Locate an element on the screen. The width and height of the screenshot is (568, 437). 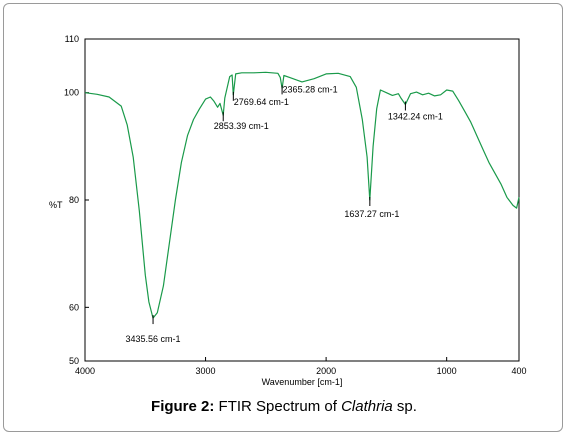
x-tick-label: 400 is located at coordinates (518, 371).